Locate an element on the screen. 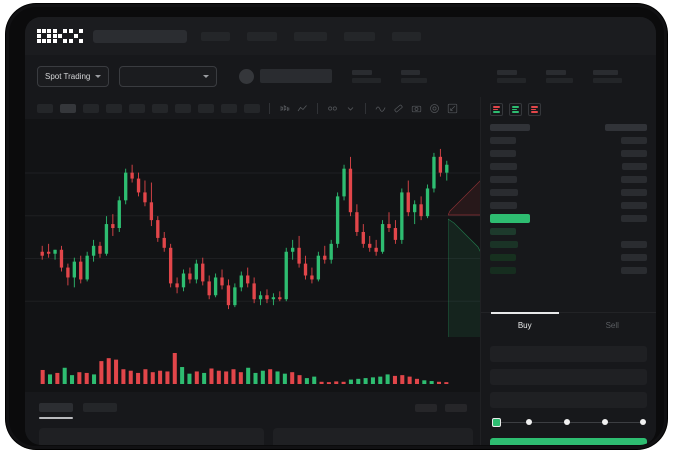 The height and width of the screenshot is (453, 673). trading-pair-select is located at coordinates (168, 76).